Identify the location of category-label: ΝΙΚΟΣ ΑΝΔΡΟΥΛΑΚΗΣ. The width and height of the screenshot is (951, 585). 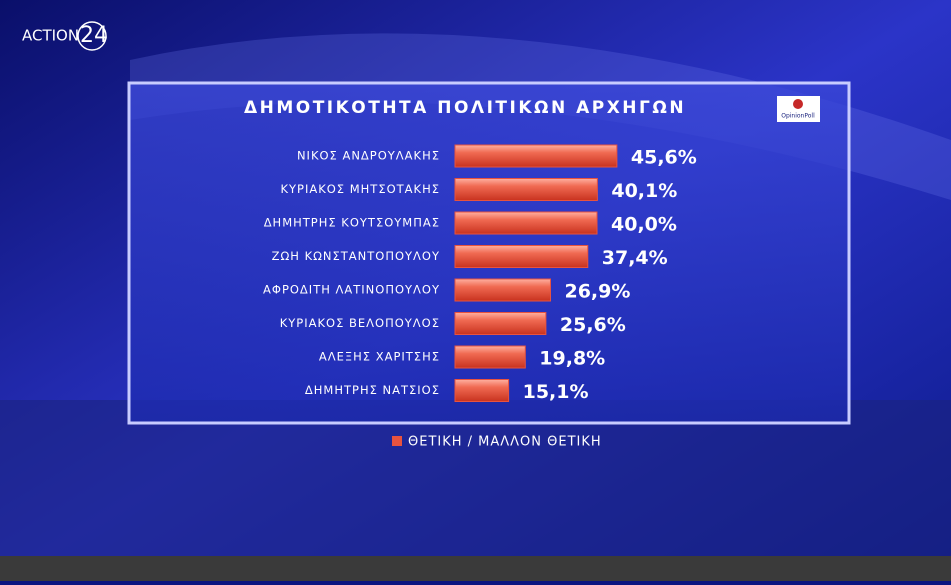
(368, 156).